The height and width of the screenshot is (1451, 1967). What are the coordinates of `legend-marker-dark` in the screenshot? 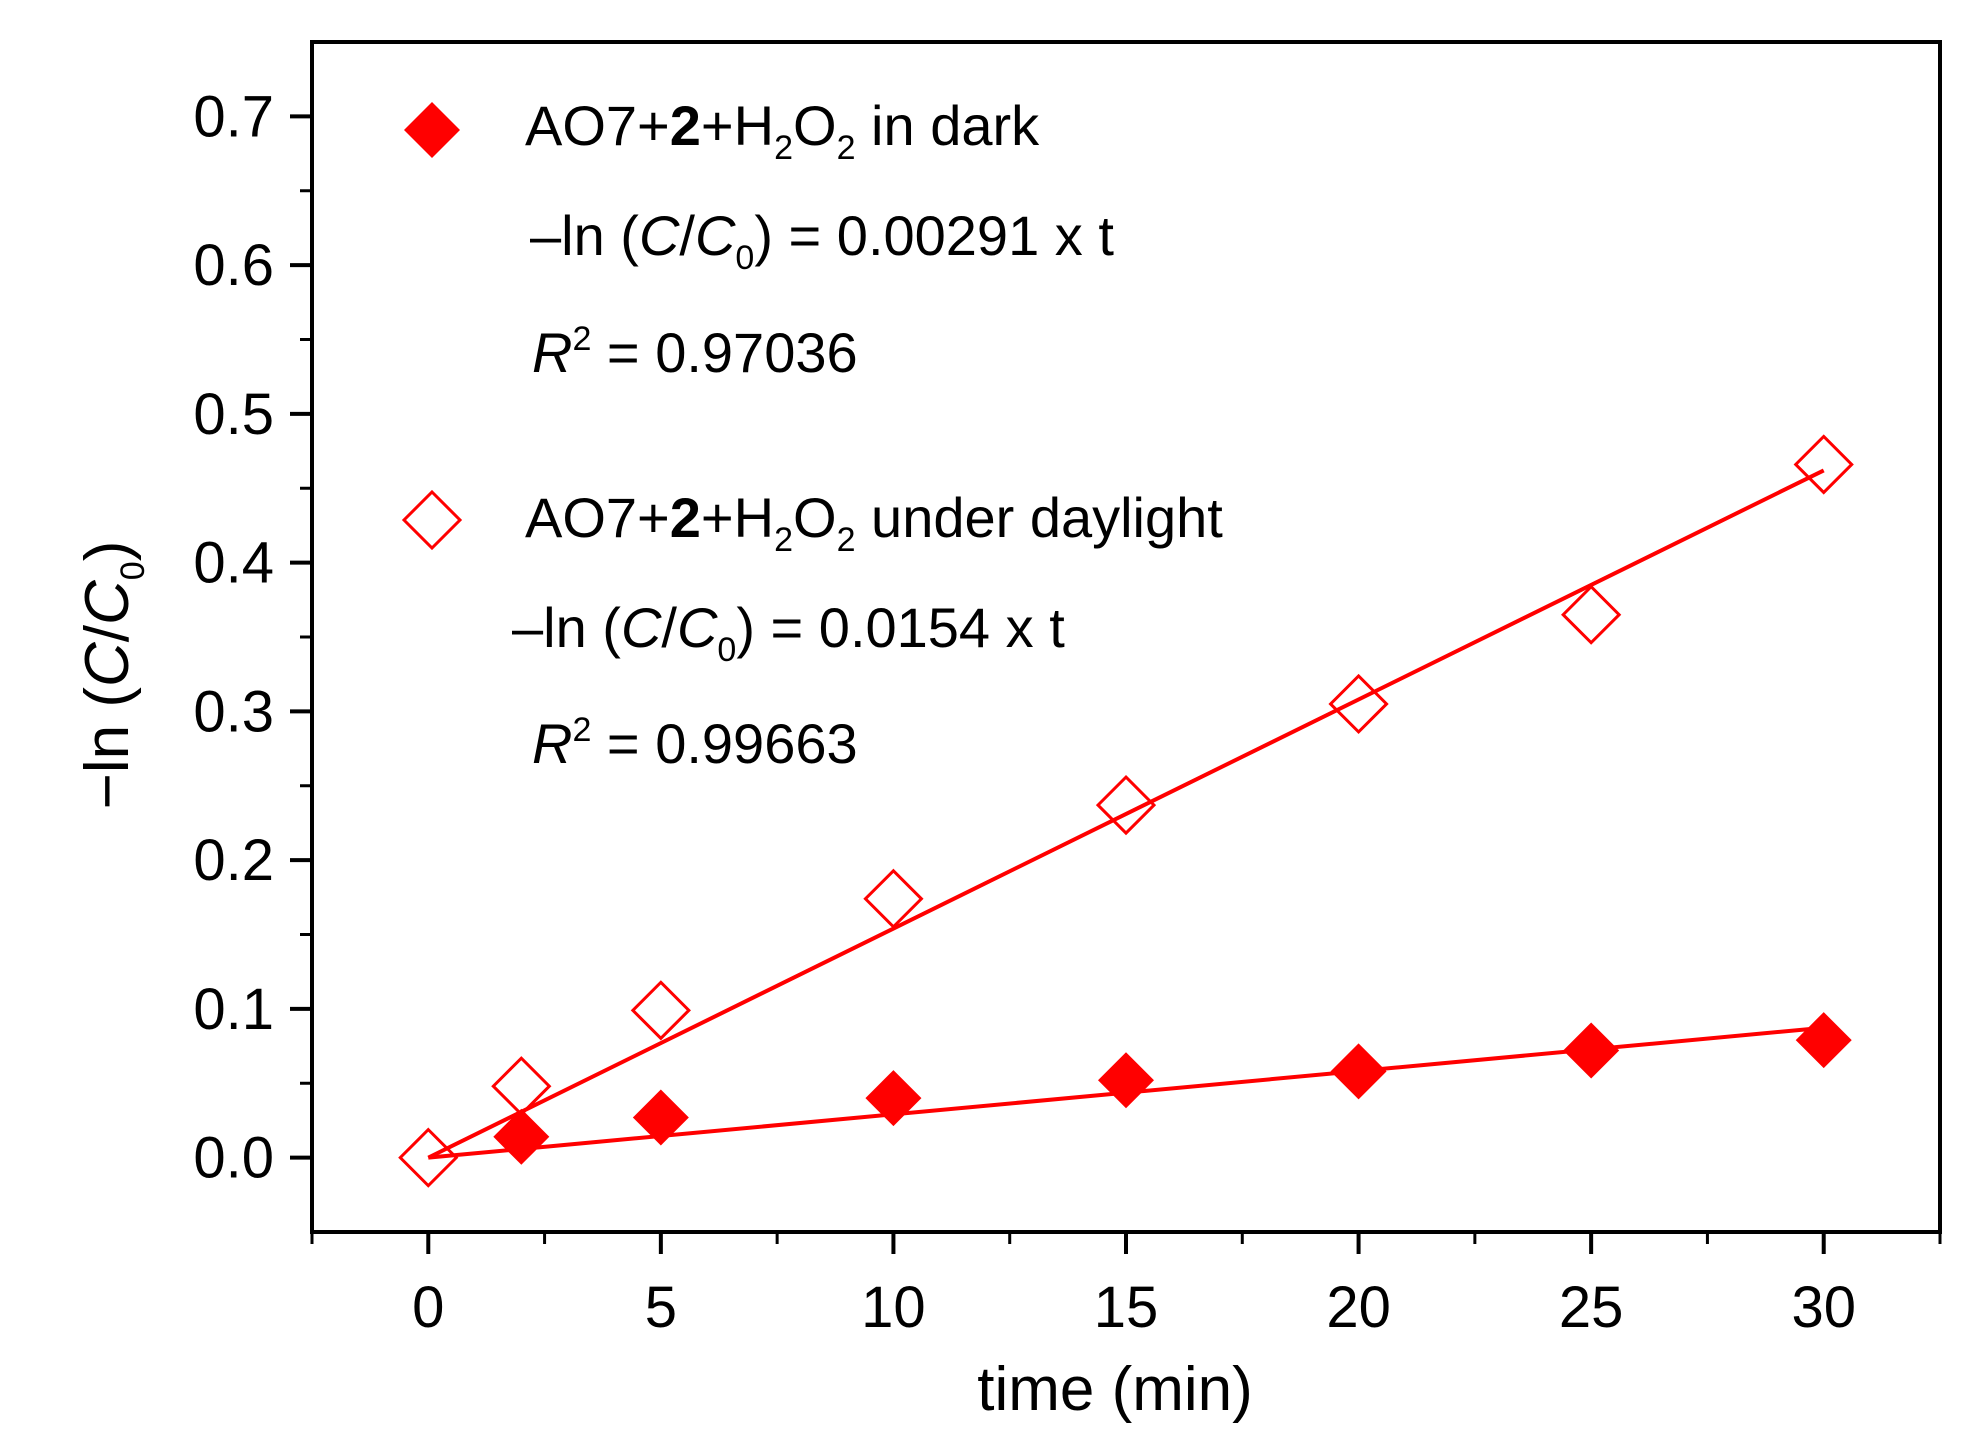 It's located at (432, 130).